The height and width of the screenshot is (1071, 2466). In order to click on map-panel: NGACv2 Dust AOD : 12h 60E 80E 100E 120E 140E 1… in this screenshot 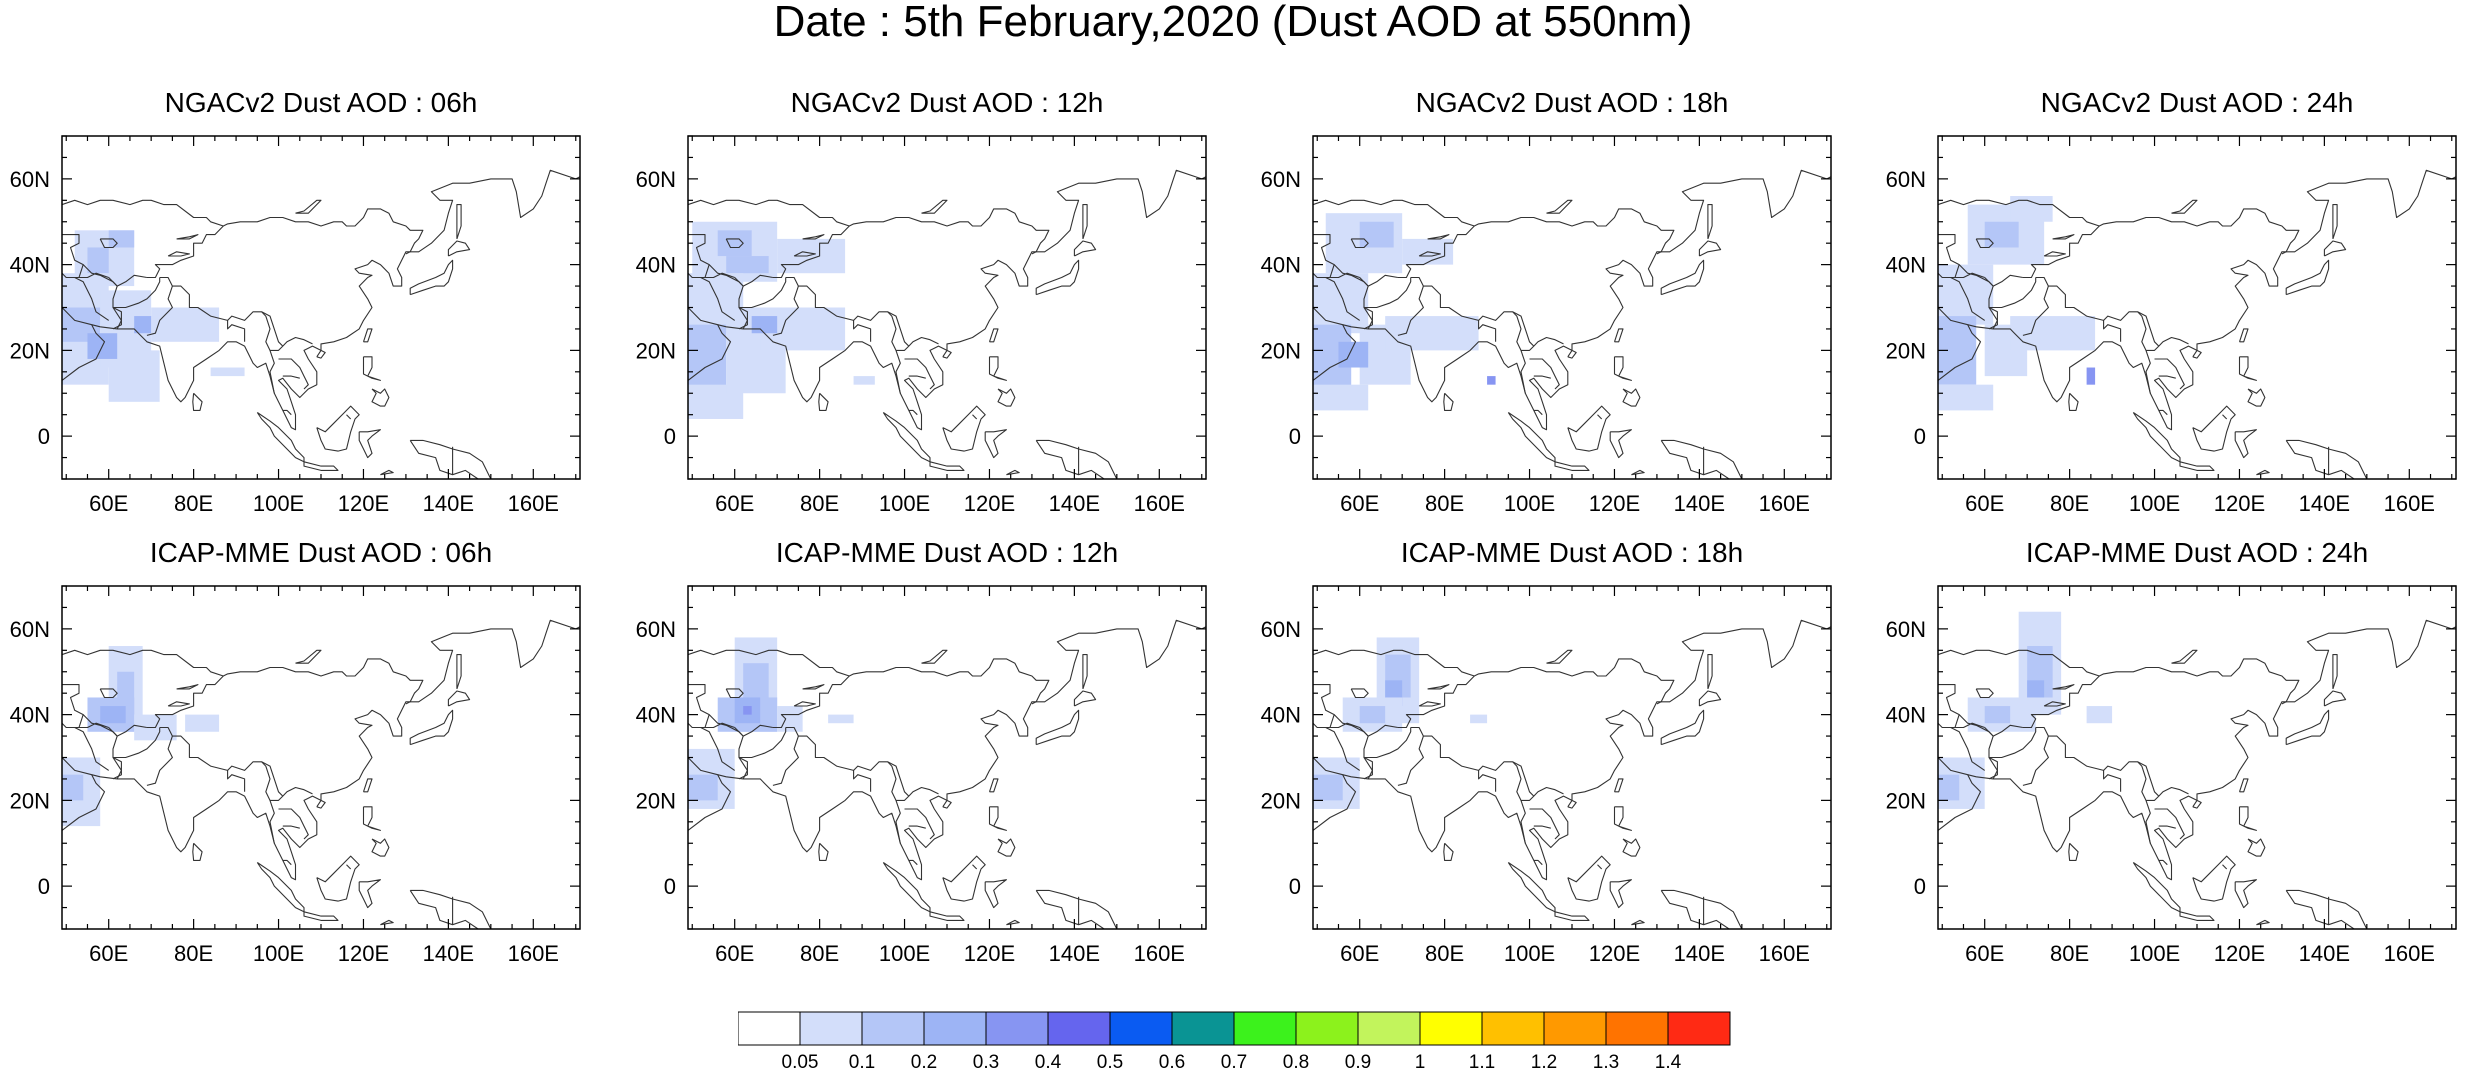, I will do `click(947, 304)`.